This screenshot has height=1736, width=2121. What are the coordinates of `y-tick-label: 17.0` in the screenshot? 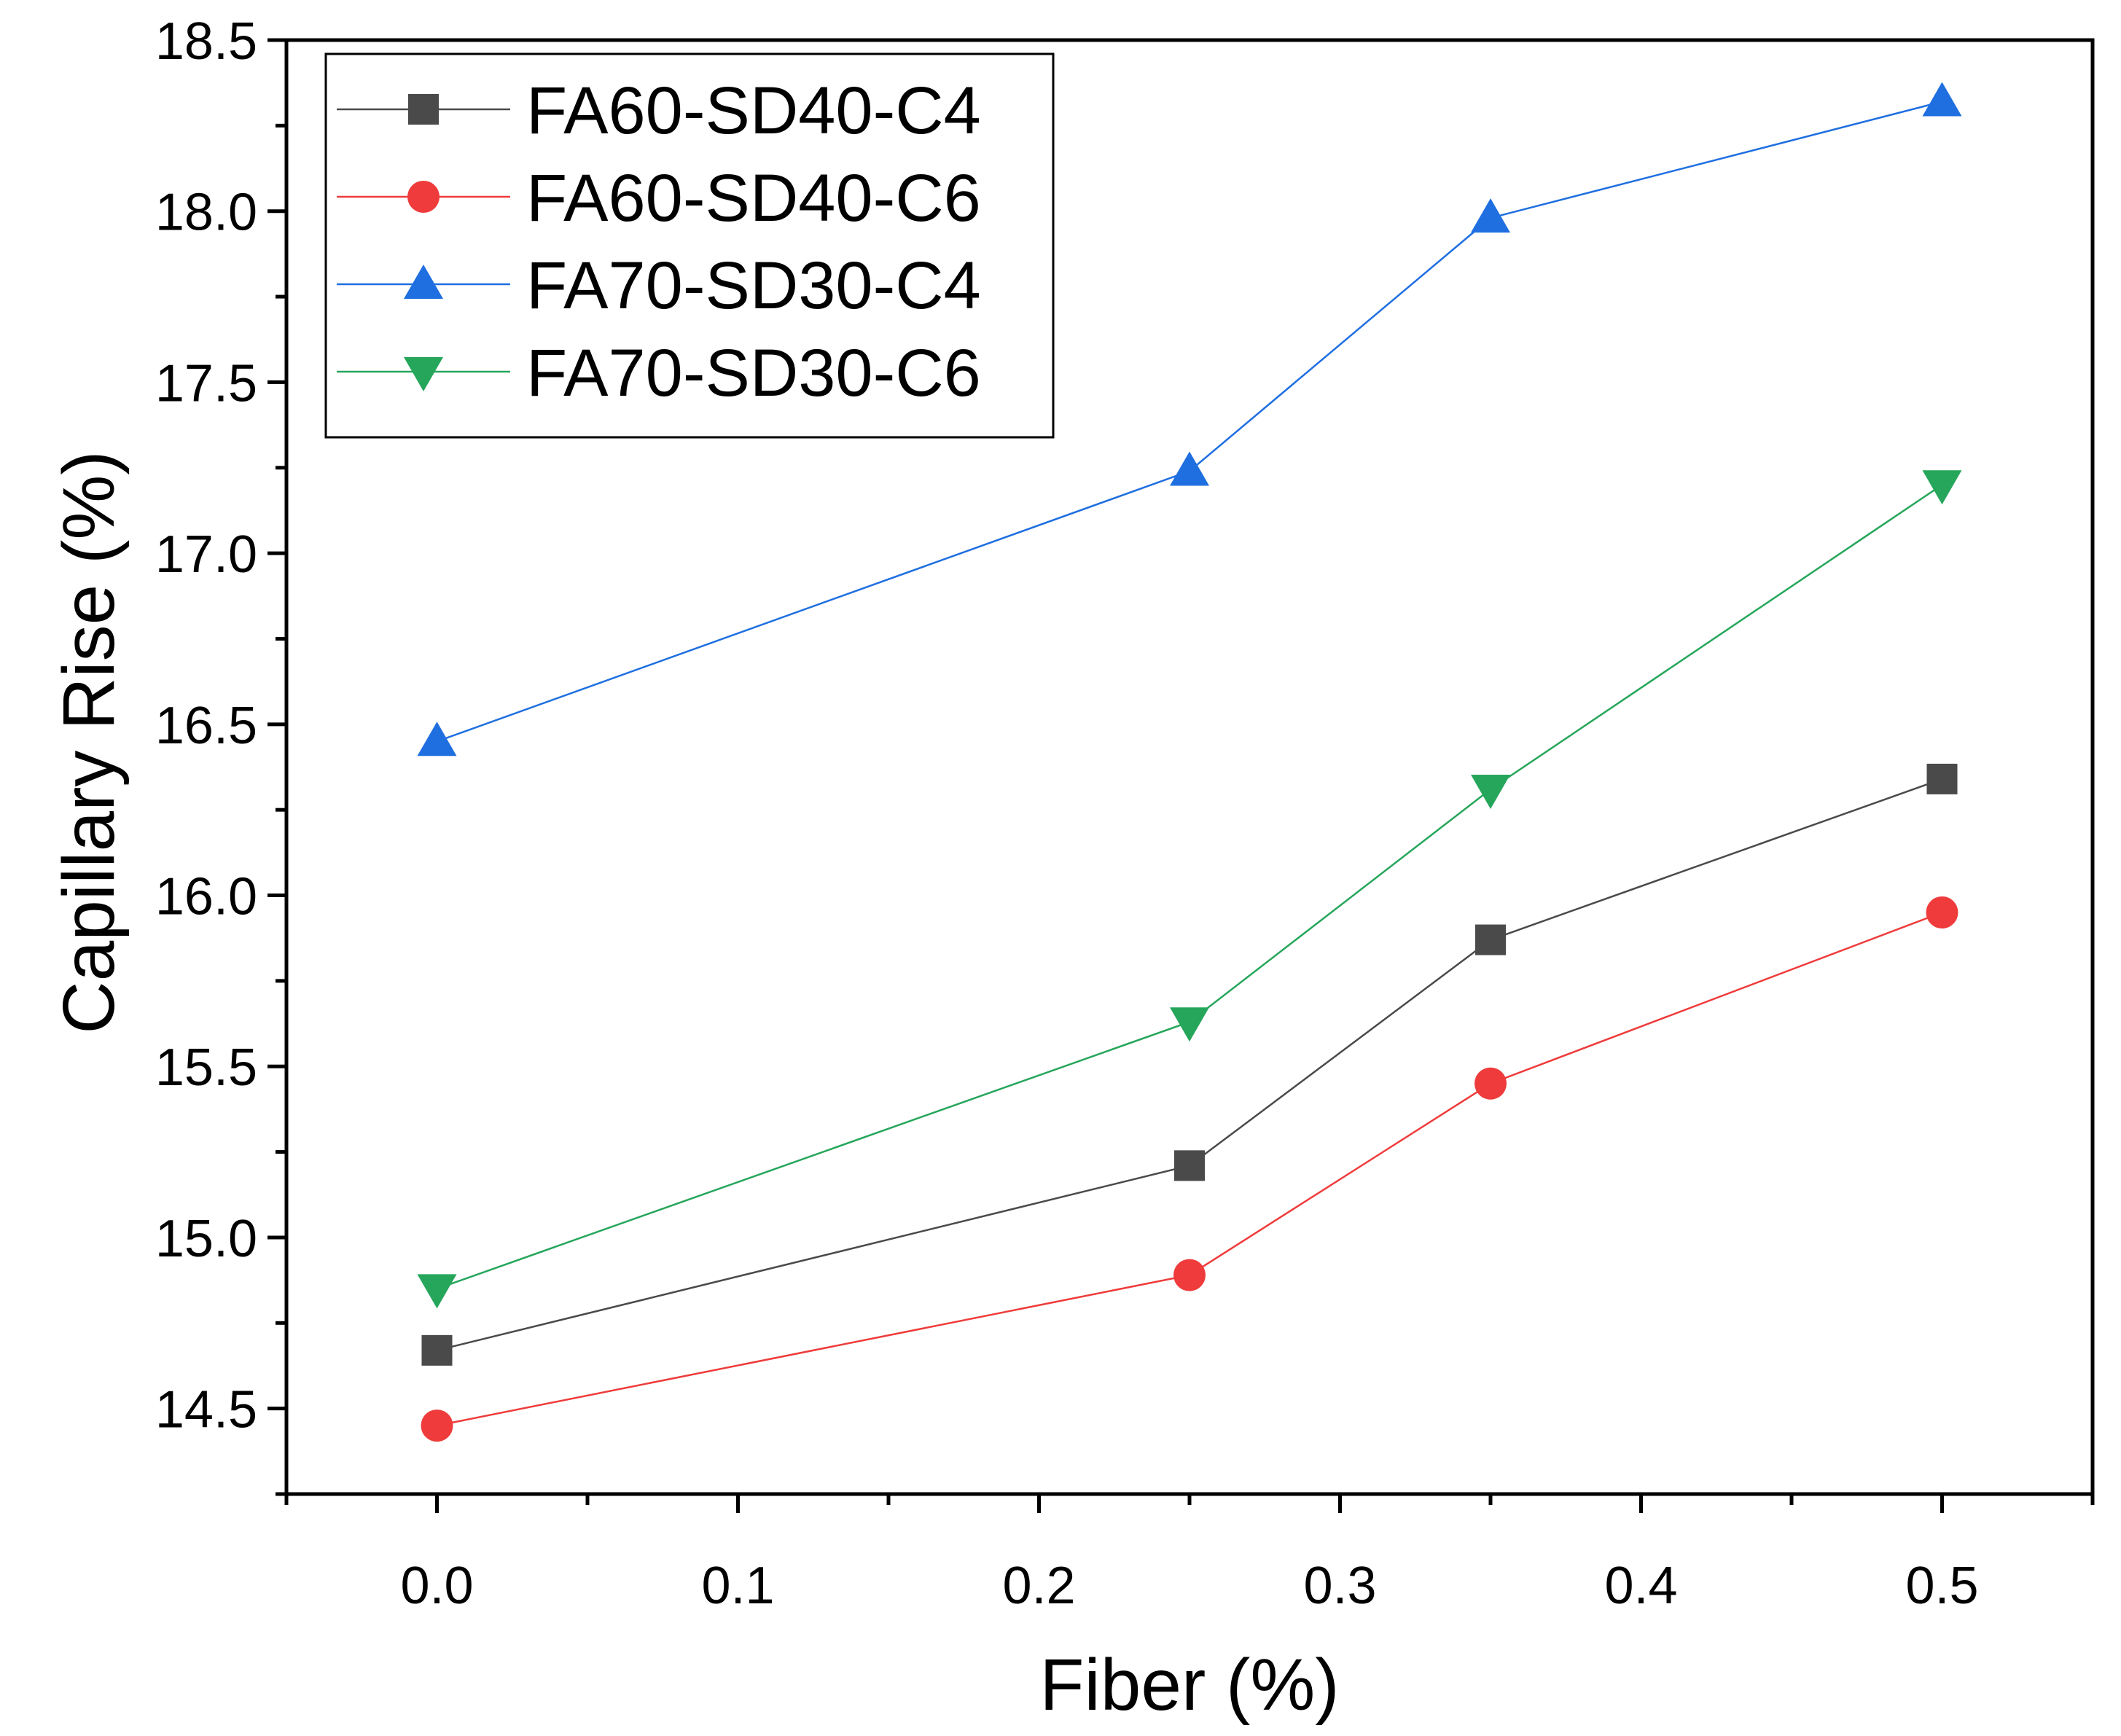 It's located at (206, 554).